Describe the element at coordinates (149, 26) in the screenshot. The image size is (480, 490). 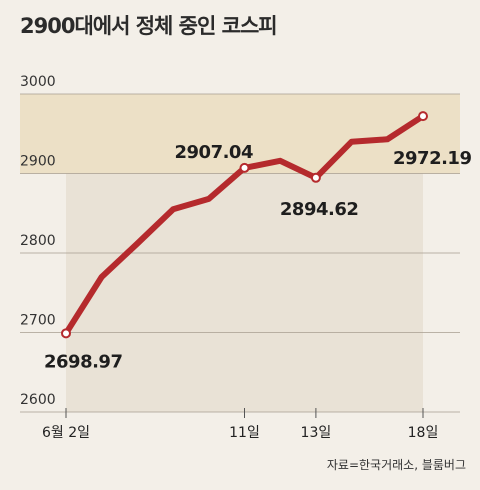
I see `chart-title: 2900대에서 정체 중인 코스피` at that location.